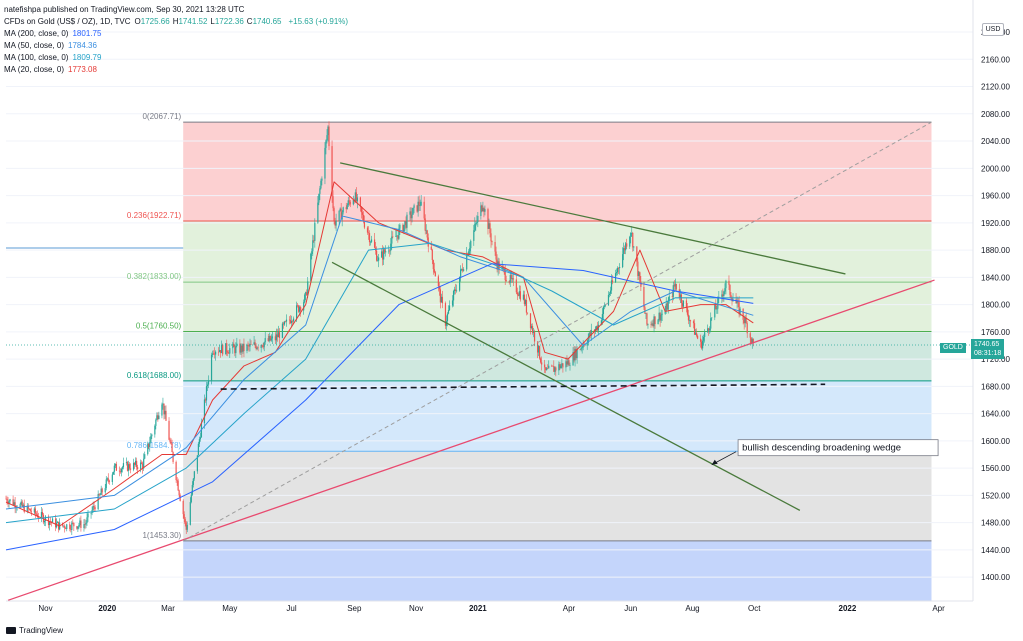 The height and width of the screenshot is (641, 1023). Describe the element at coordinates (995, 114) in the screenshot. I see `y-tick-label: 2080.00` at that location.